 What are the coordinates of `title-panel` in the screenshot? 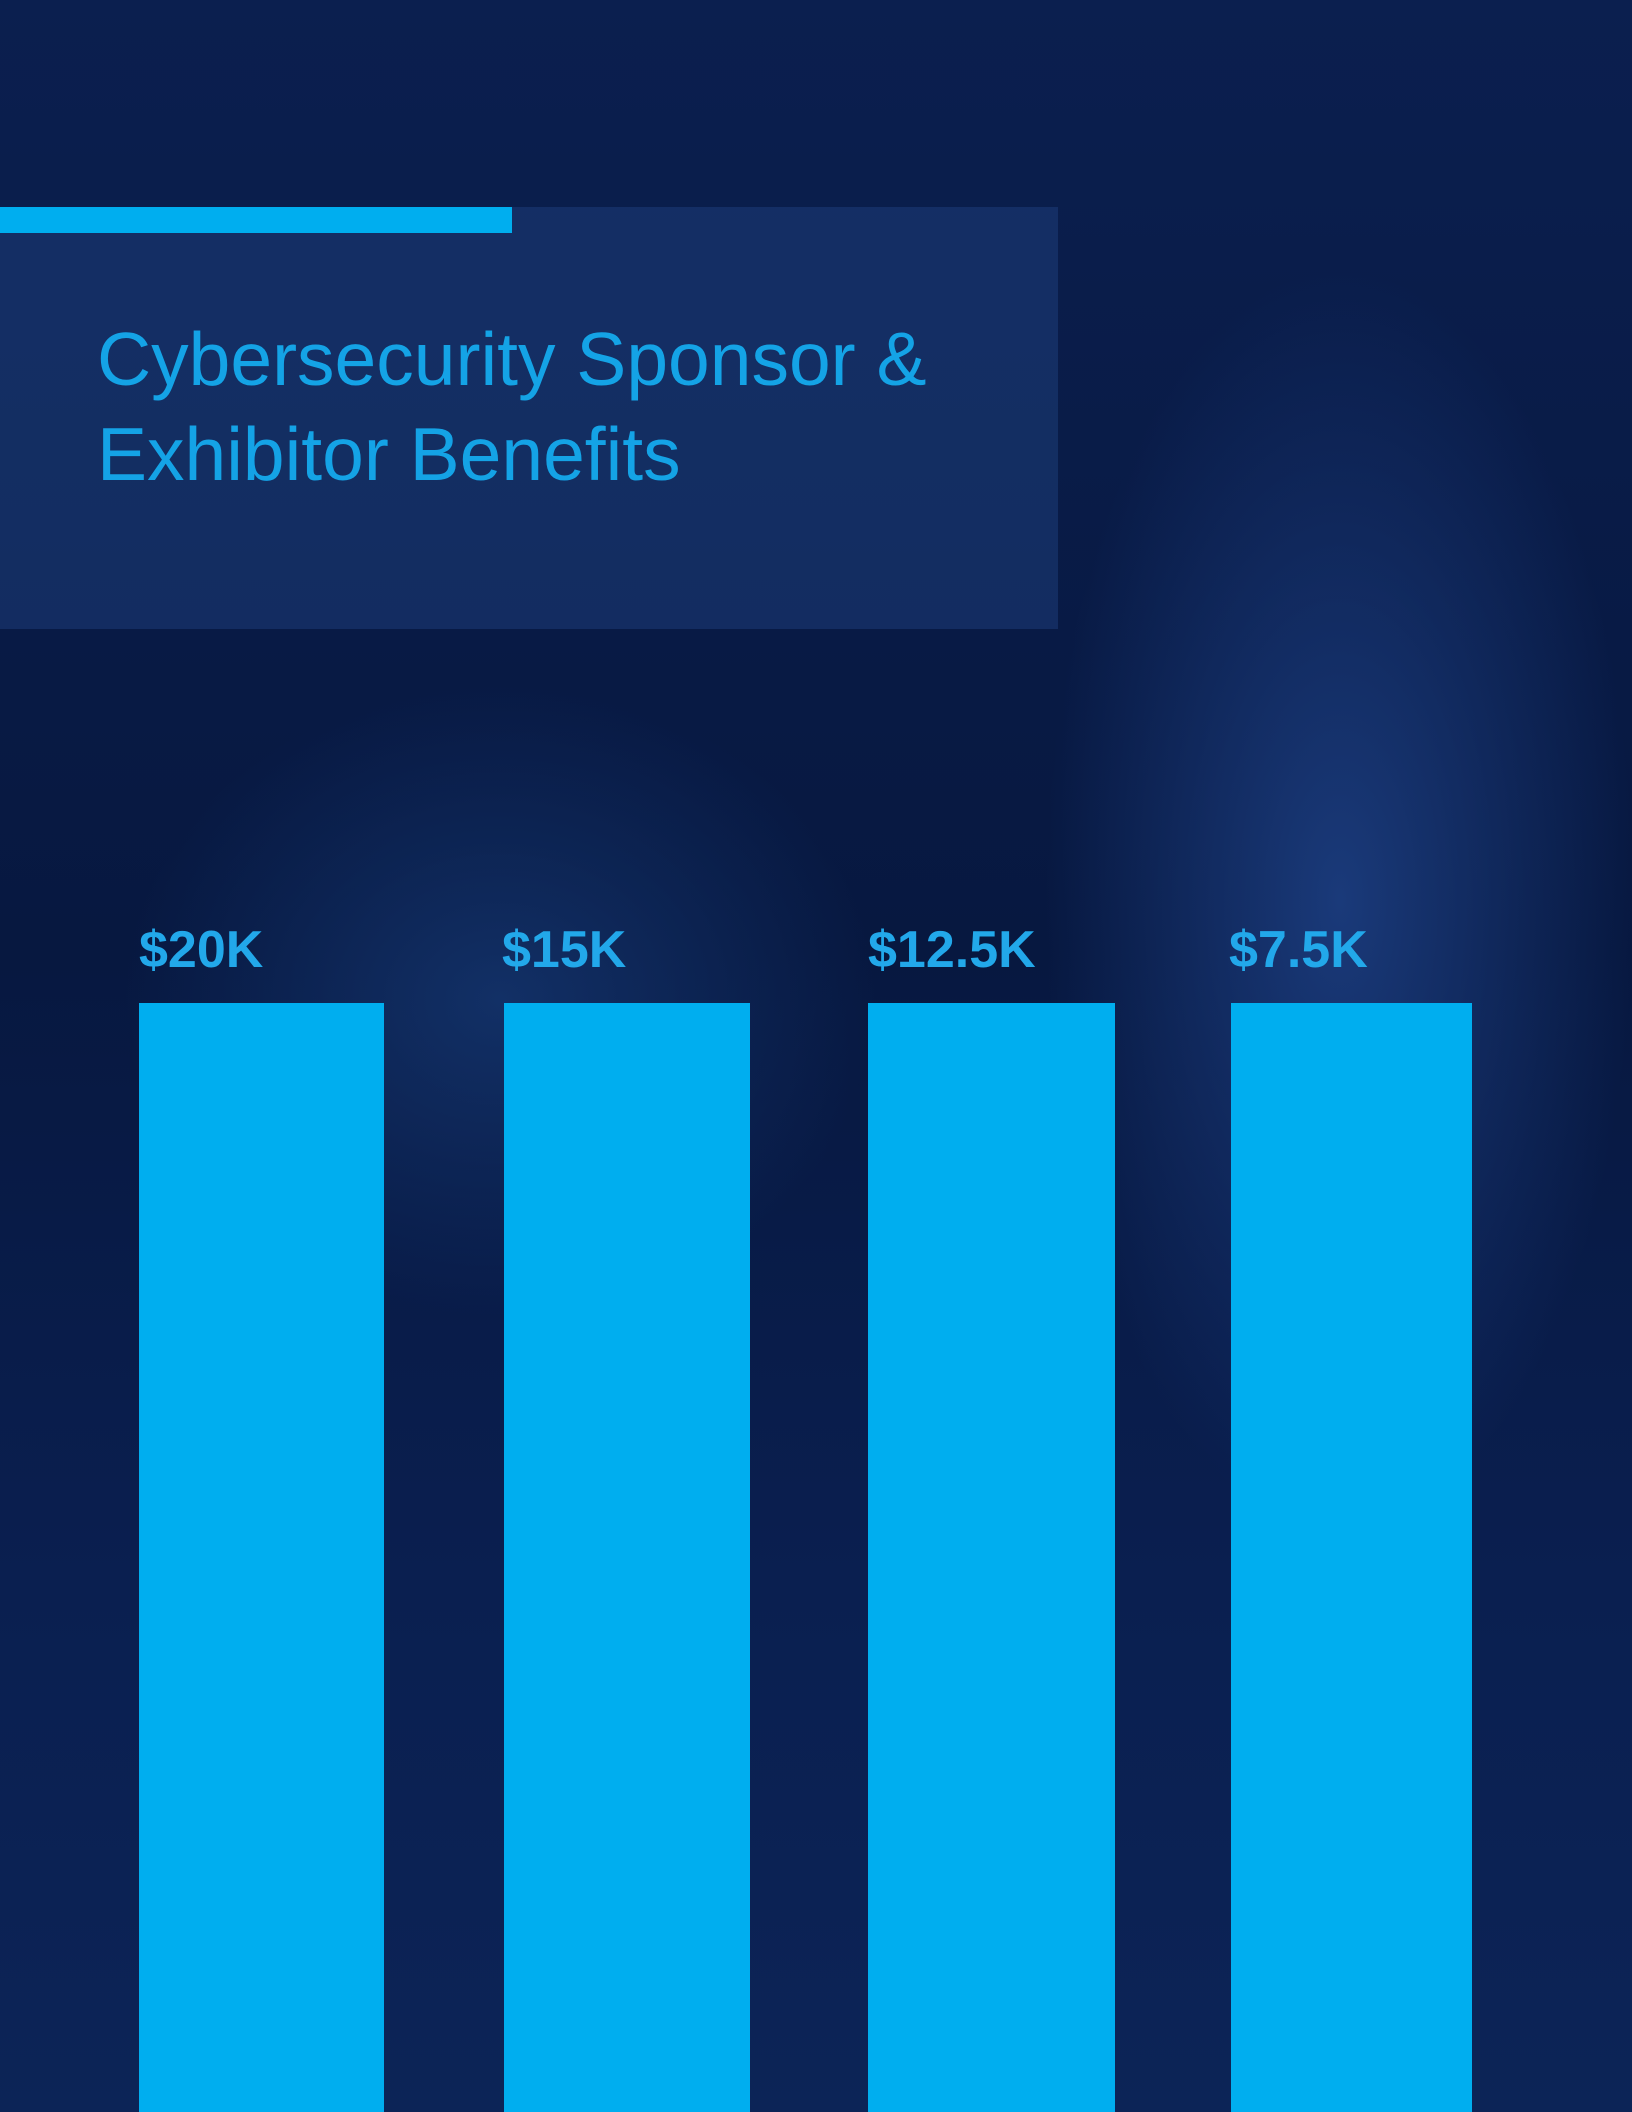 It's located at (529, 418).